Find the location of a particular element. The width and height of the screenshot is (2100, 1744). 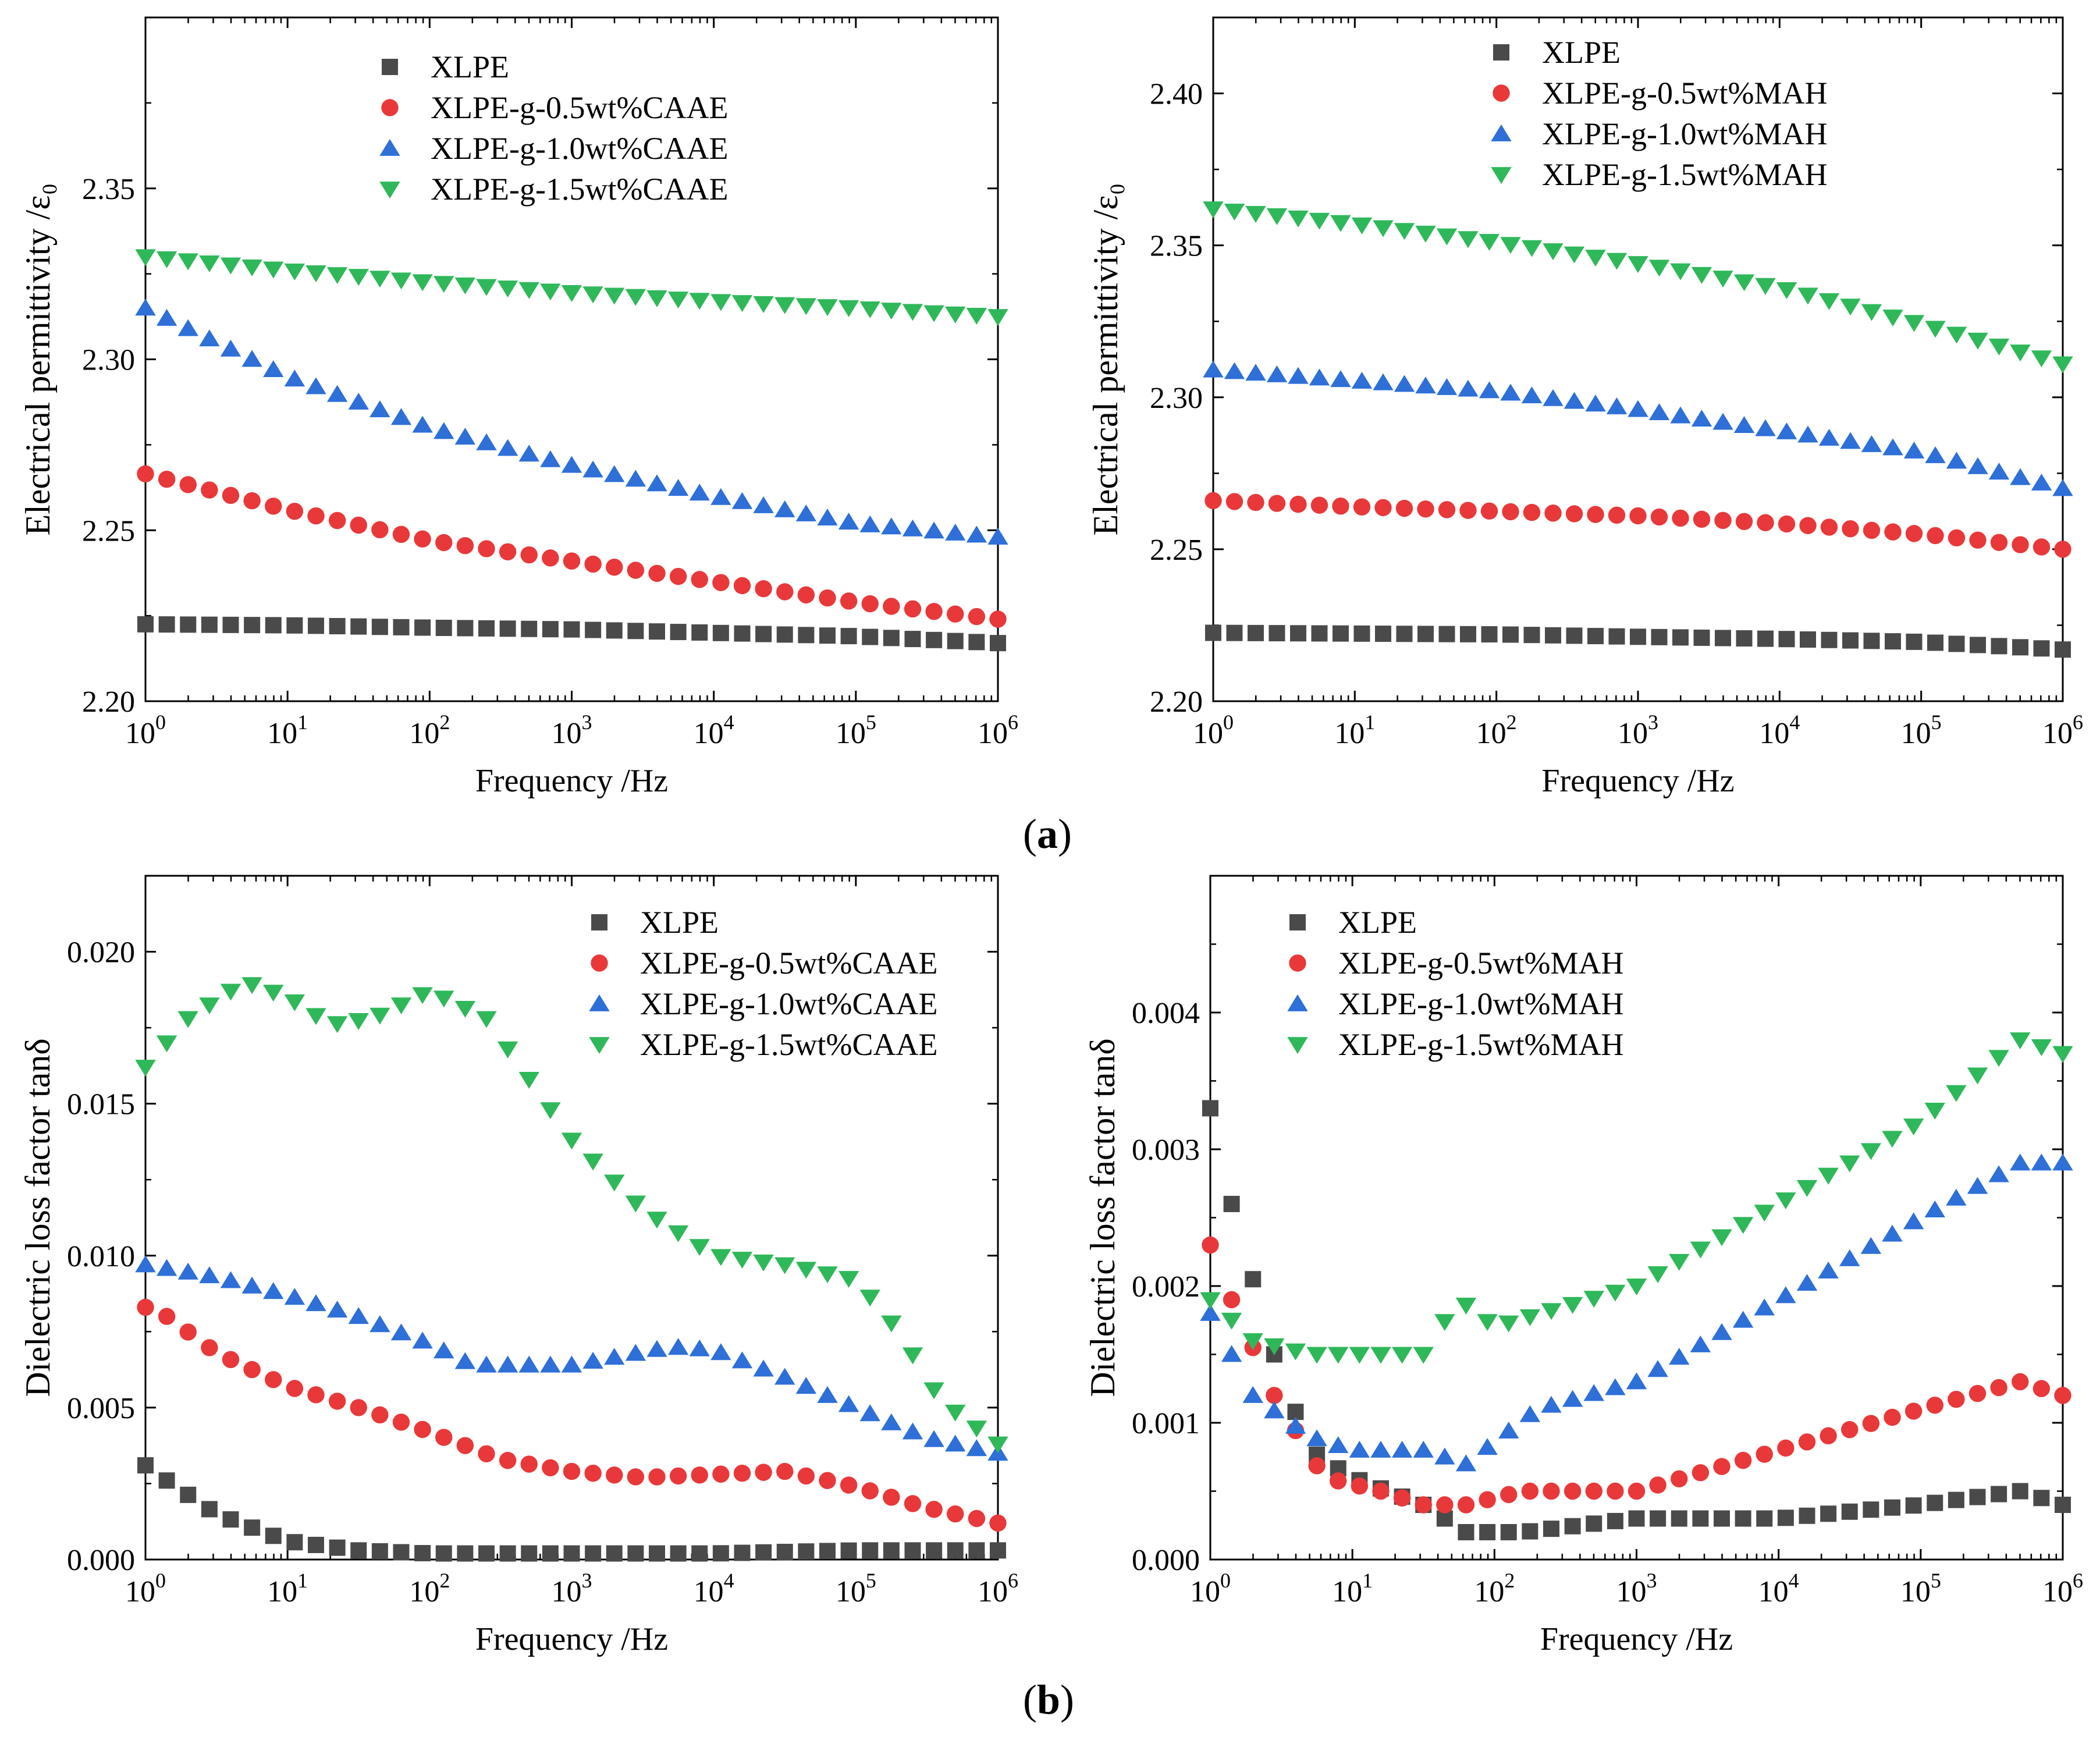

y-tick-label: 0.015 is located at coordinates (101, 1104).